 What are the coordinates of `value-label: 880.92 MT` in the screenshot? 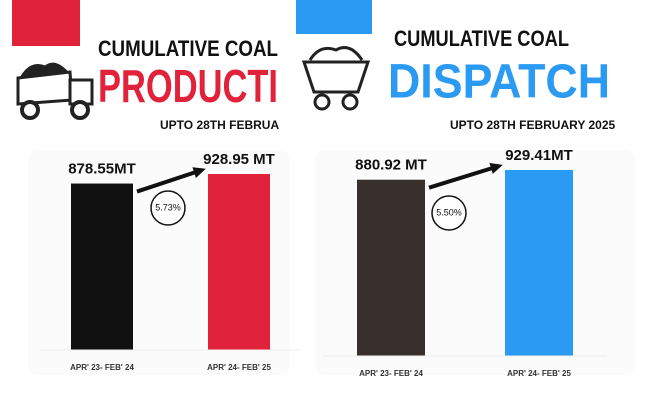 It's located at (391, 165).